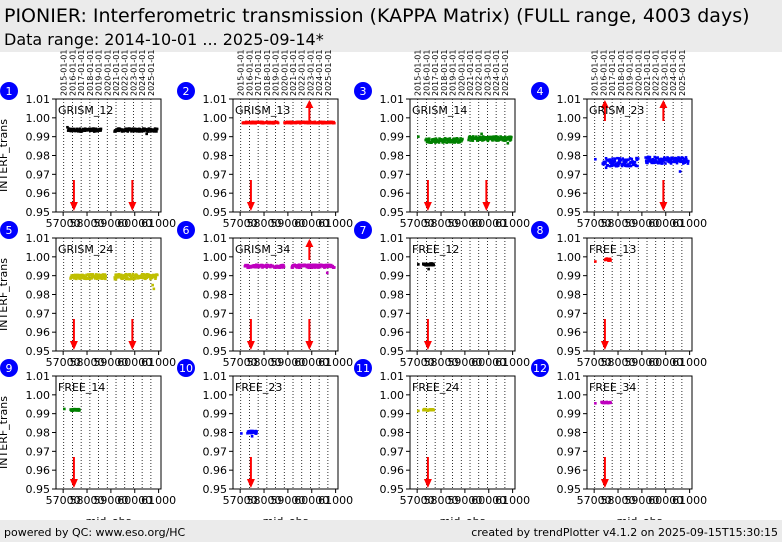  Describe the element at coordinates (9, 91) in the screenshot. I see `panel-number: 1` at that location.